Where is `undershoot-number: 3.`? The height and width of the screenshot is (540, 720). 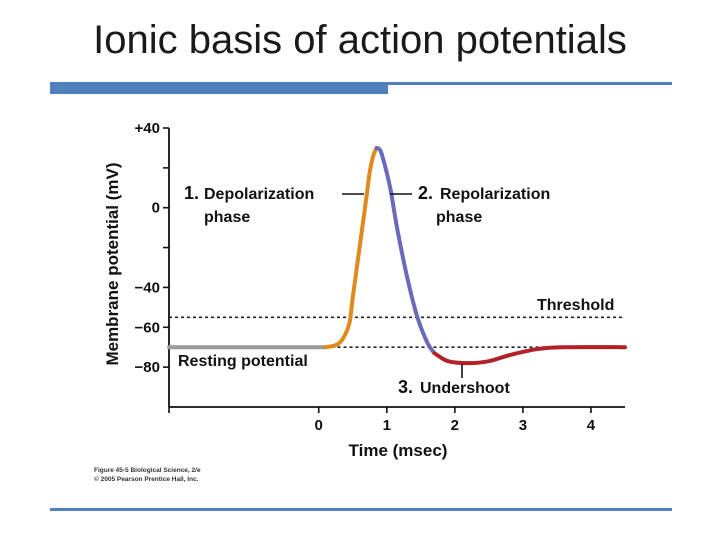 undershoot-number: 3. is located at coordinates (405, 387).